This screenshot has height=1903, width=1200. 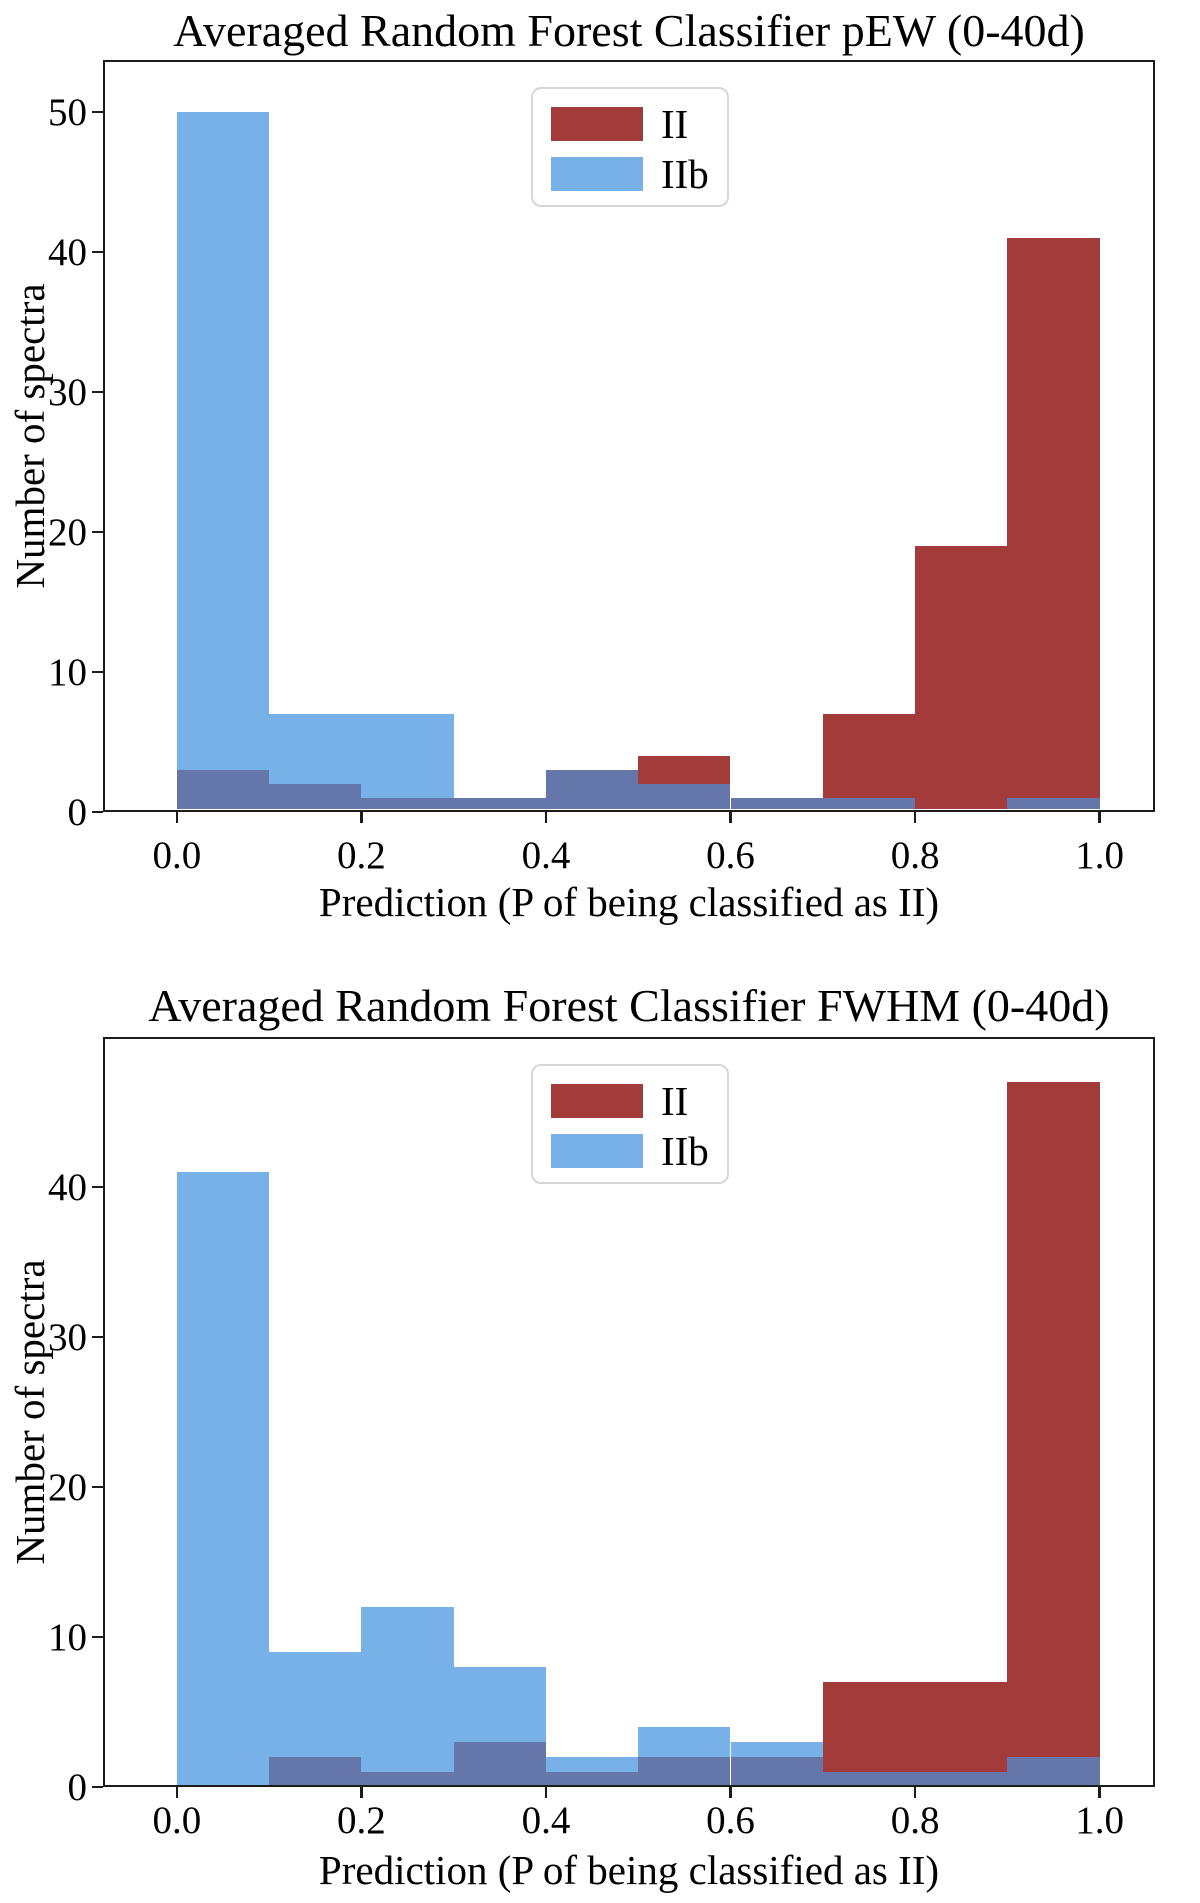 I want to click on legend-entry: IIb, so click(x=639, y=1151).